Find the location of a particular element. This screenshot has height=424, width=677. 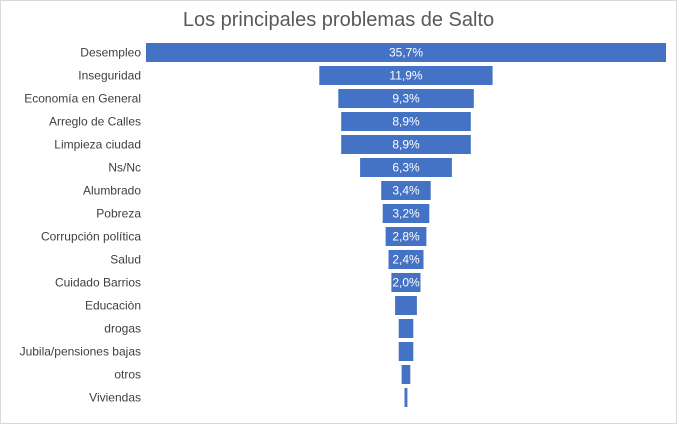

chart-title: Los principales problemas de Salto is located at coordinates (338, 20).